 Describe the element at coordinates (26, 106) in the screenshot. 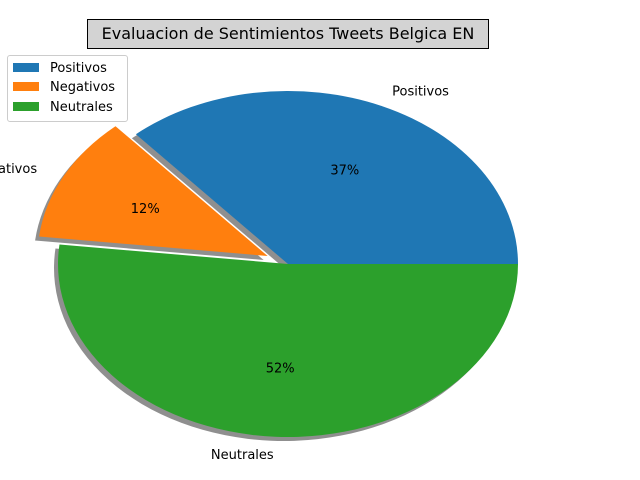

I see `legend-swatch-neutrales` at that location.